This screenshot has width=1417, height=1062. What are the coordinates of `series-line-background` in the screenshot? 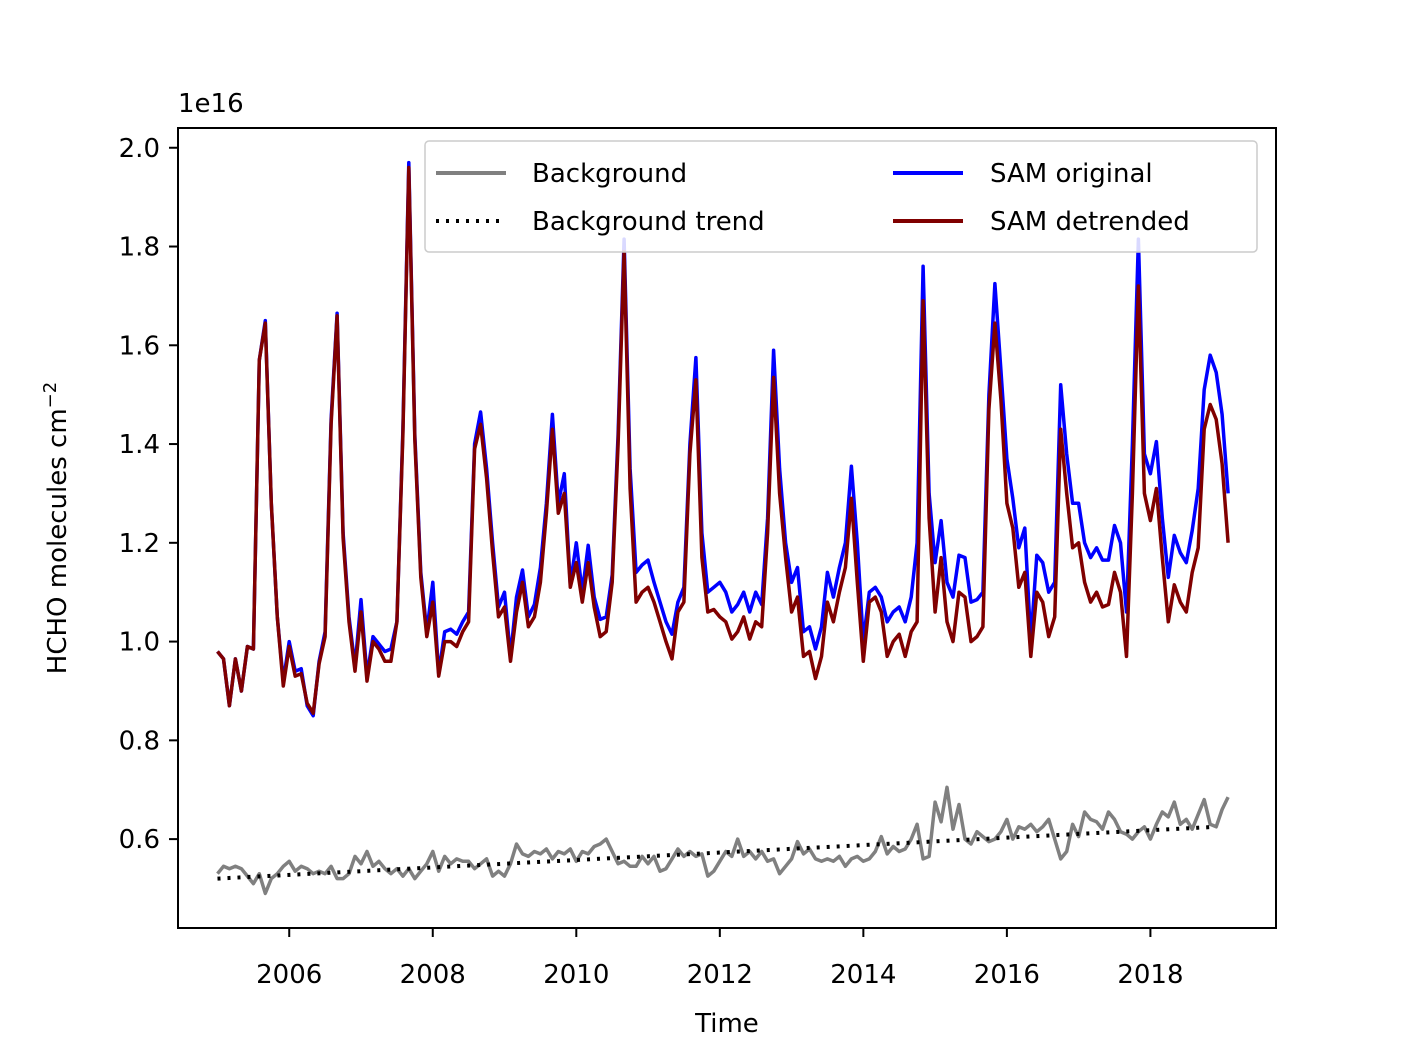 It's located at (723, 840).